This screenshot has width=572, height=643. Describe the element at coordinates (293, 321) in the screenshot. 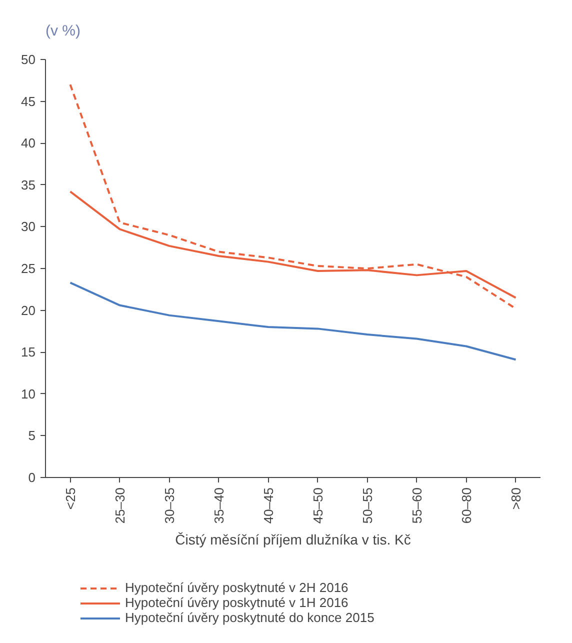

I see `line-series` at that location.